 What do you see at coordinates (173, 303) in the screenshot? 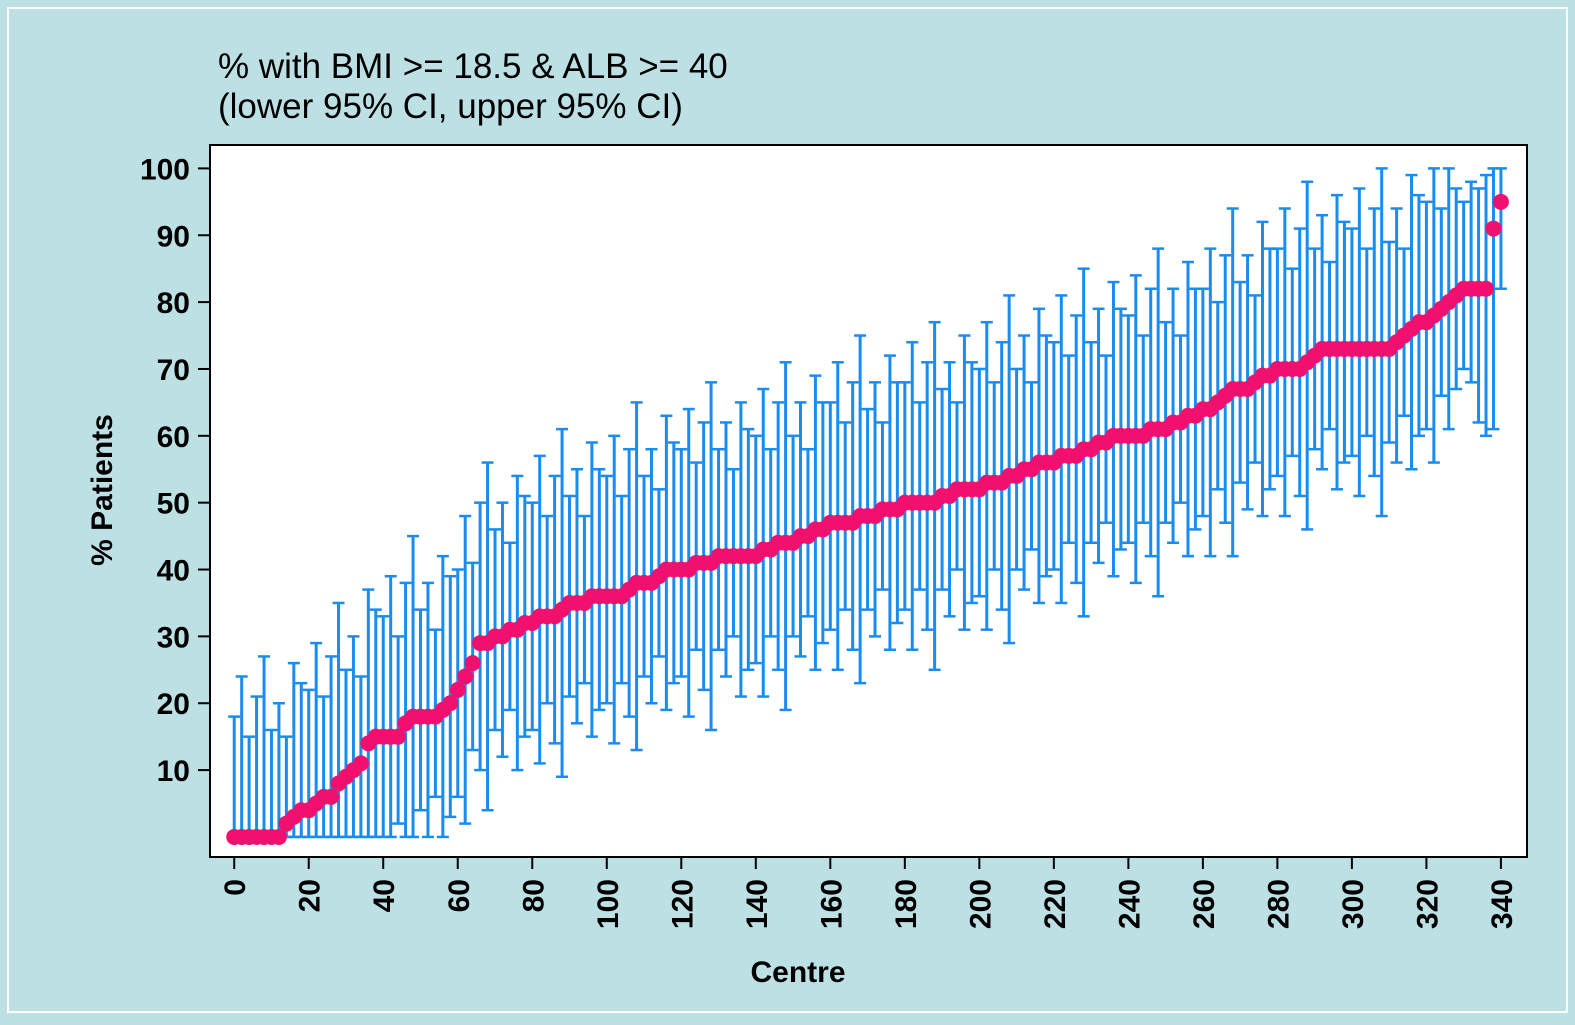
I see `y-tick-label: 80` at bounding box center [173, 303].